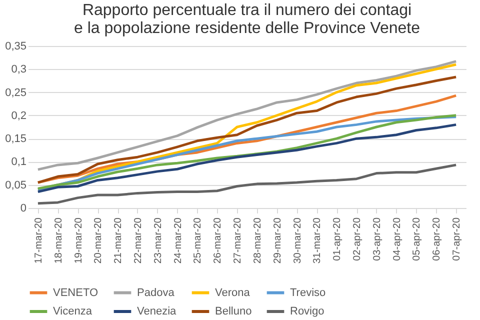  I want to click on x-tick-label: 22-mar-20, so click(138, 240).